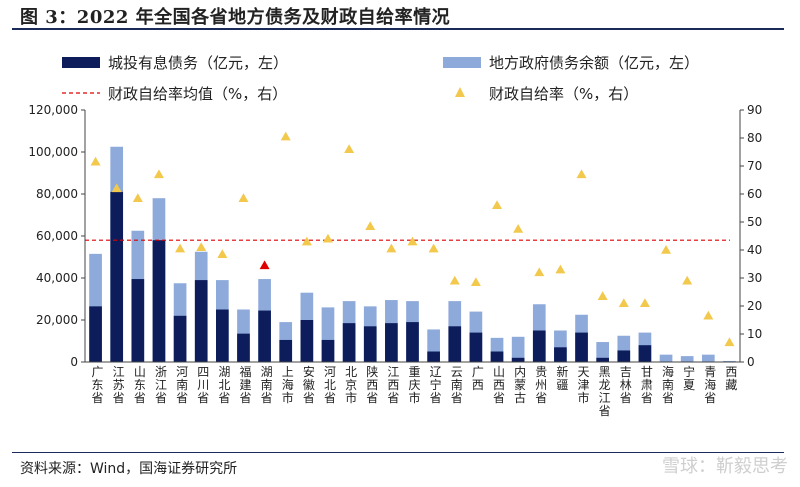 The width and height of the screenshot is (800, 487). Describe the element at coordinates (129, 469) in the screenshot. I see `source-note: 资料来源：Wind，国海证券研究所` at that location.